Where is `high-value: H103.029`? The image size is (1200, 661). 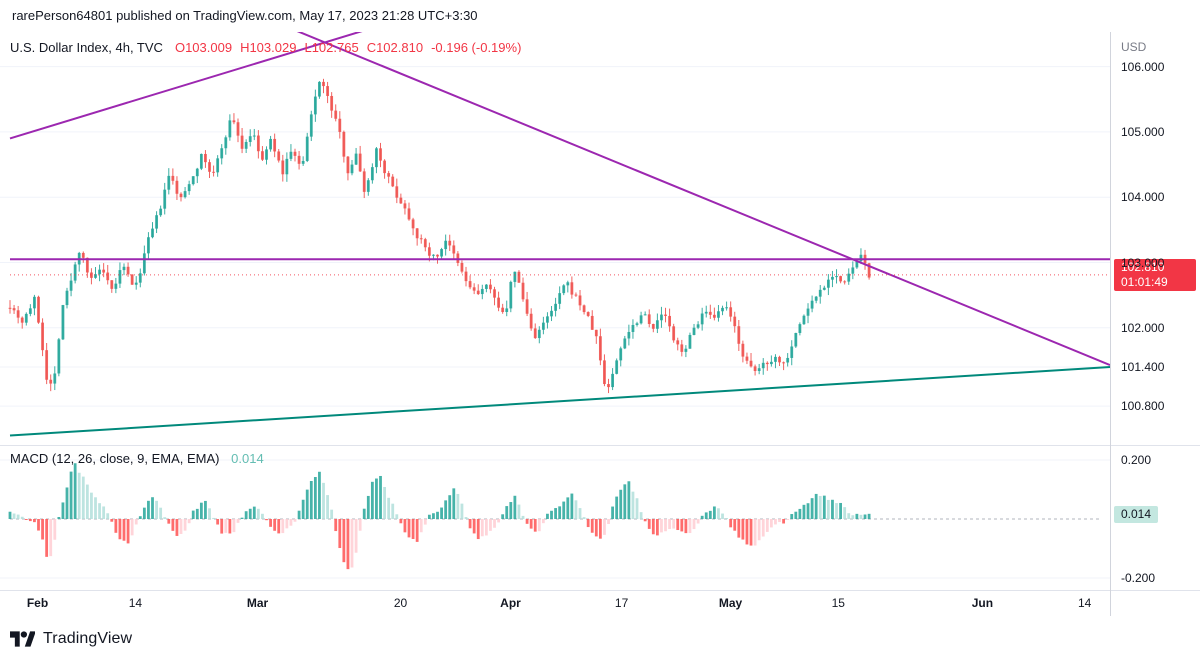
high-value: H103.029 is located at coordinates (268, 47).